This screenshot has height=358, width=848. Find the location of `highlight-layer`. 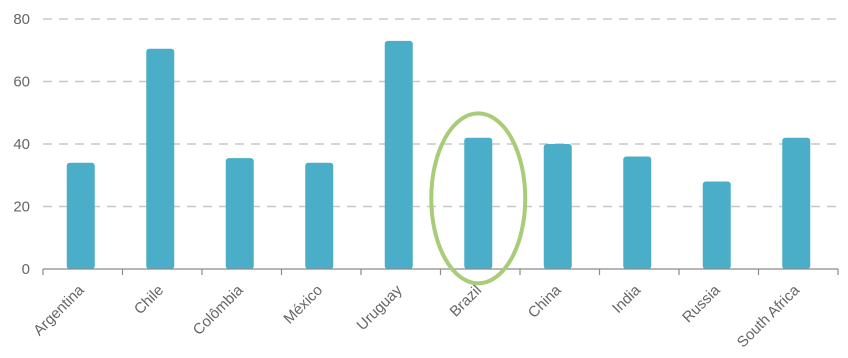

highlight-layer is located at coordinates (478, 198).